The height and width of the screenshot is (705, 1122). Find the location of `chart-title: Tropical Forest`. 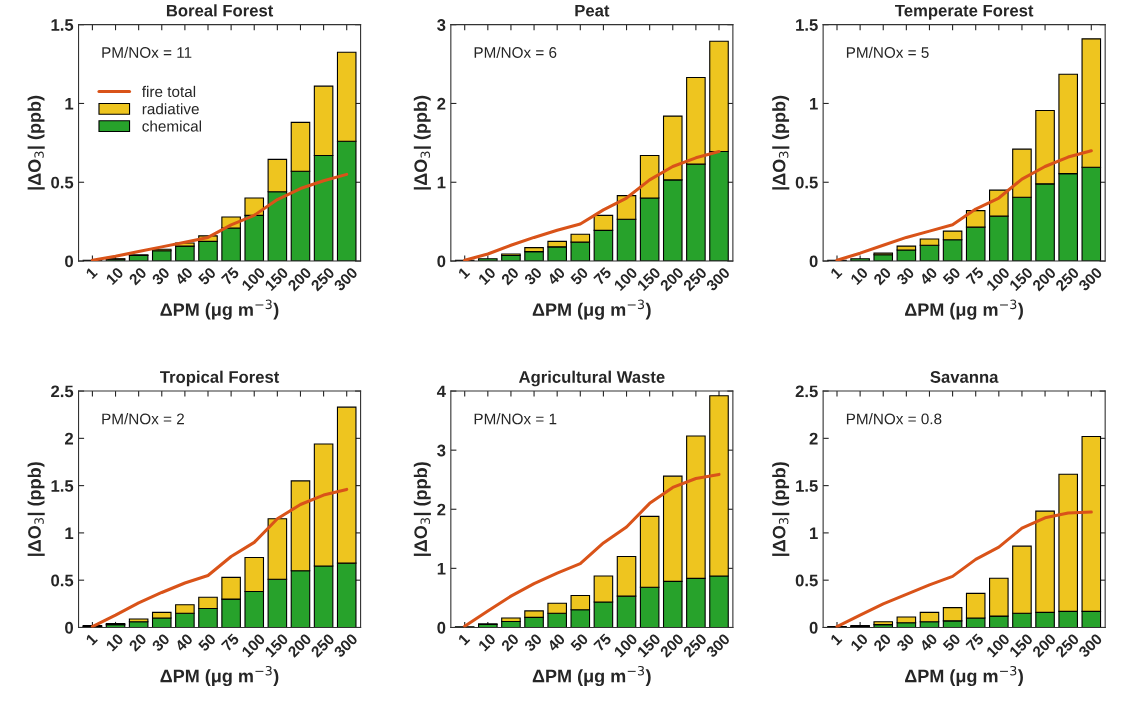

chart-title: Tropical Forest is located at coordinates (220, 378).